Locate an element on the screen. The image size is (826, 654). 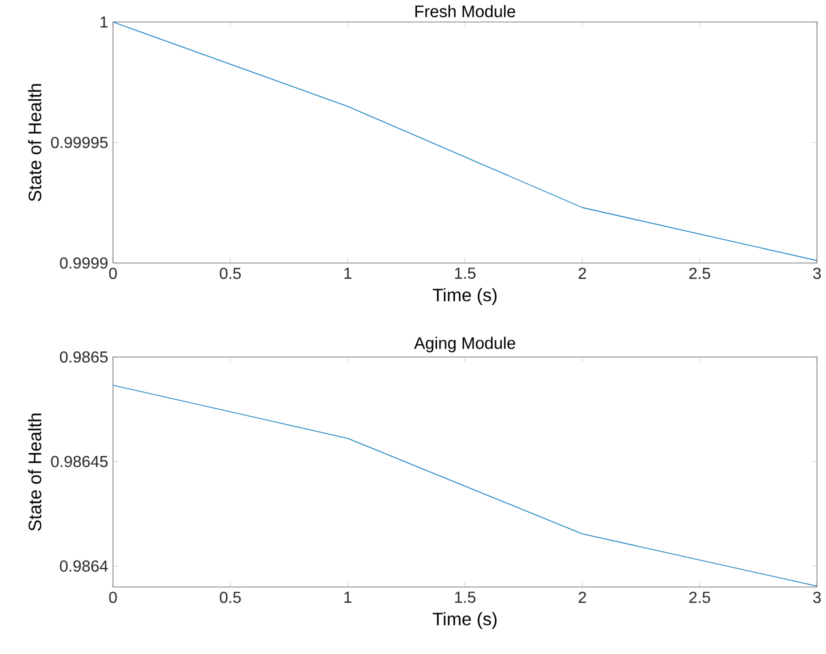
y-tick-label: 1 is located at coordinates (104, 22).